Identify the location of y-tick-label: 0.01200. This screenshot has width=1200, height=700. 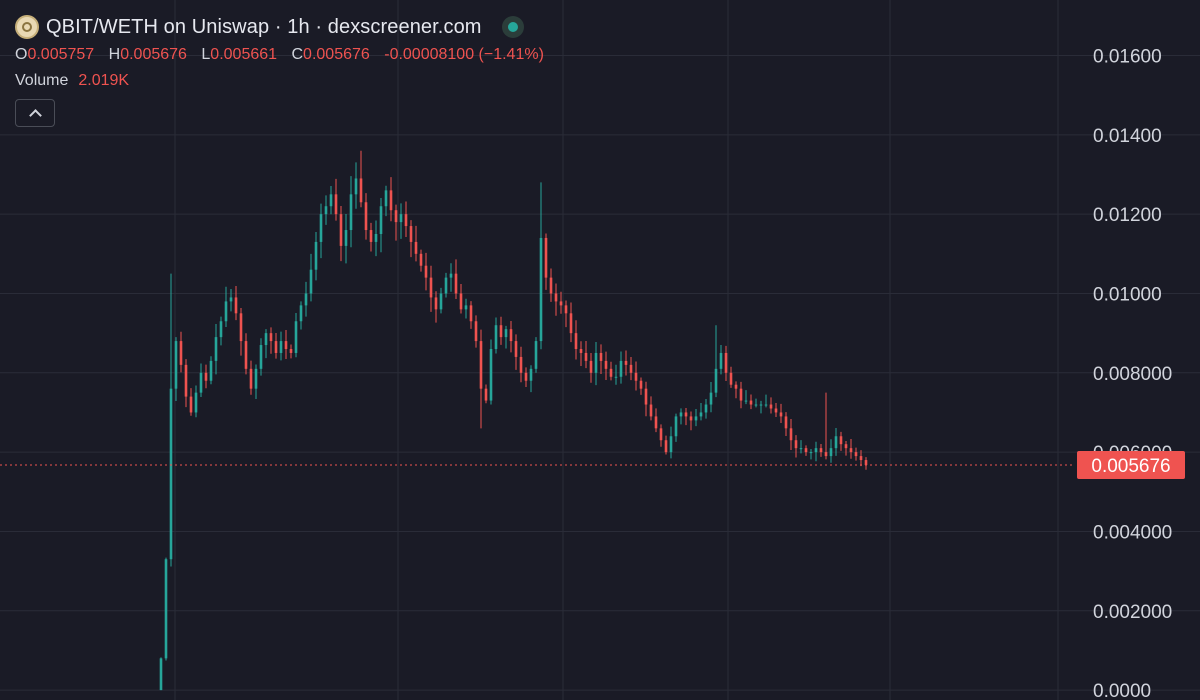
(1127, 215).